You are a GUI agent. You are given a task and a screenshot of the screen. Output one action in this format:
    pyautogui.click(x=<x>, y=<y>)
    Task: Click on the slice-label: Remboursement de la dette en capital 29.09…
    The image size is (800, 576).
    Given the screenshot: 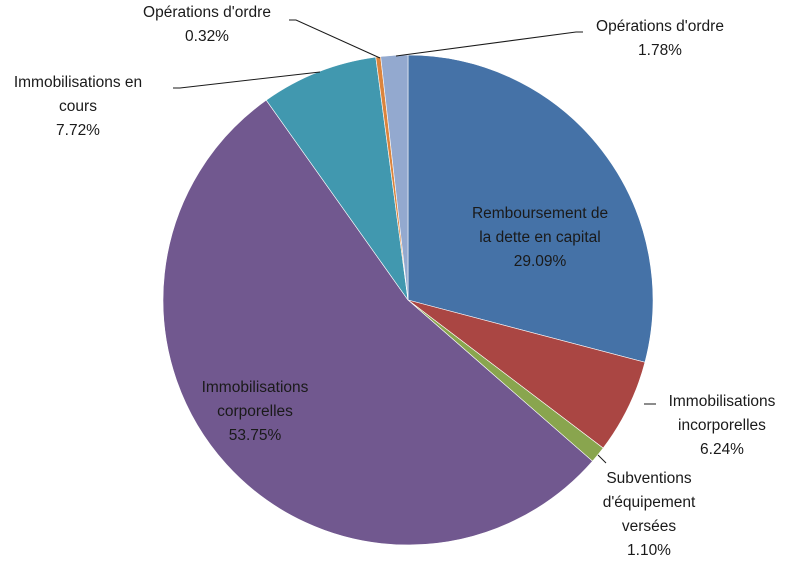 What is the action you would take?
    pyautogui.click(x=540, y=237)
    